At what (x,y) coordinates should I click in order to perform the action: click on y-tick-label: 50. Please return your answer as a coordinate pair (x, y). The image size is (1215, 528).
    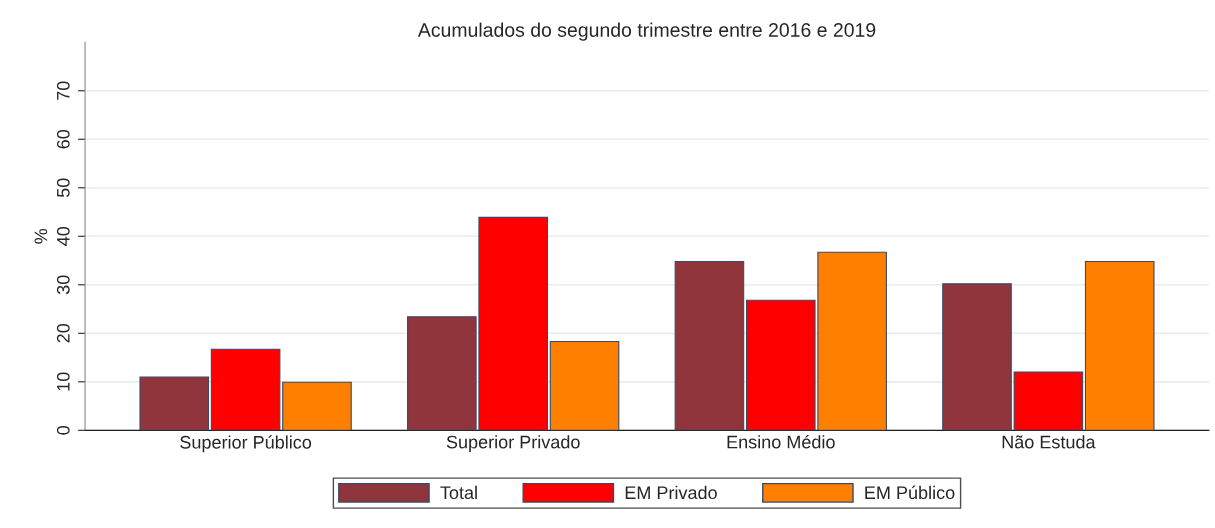
    Looking at the image, I should click on (63, 188).